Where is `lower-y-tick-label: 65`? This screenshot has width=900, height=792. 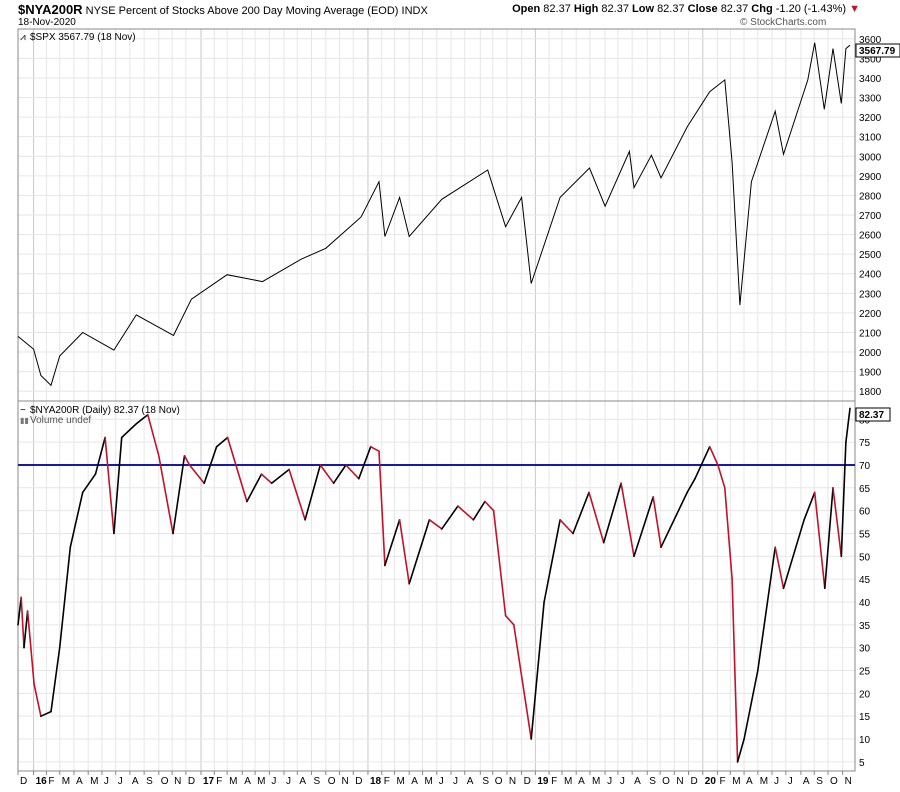
lower-y-tick-label: 65 is located at coordinates (865, 489).